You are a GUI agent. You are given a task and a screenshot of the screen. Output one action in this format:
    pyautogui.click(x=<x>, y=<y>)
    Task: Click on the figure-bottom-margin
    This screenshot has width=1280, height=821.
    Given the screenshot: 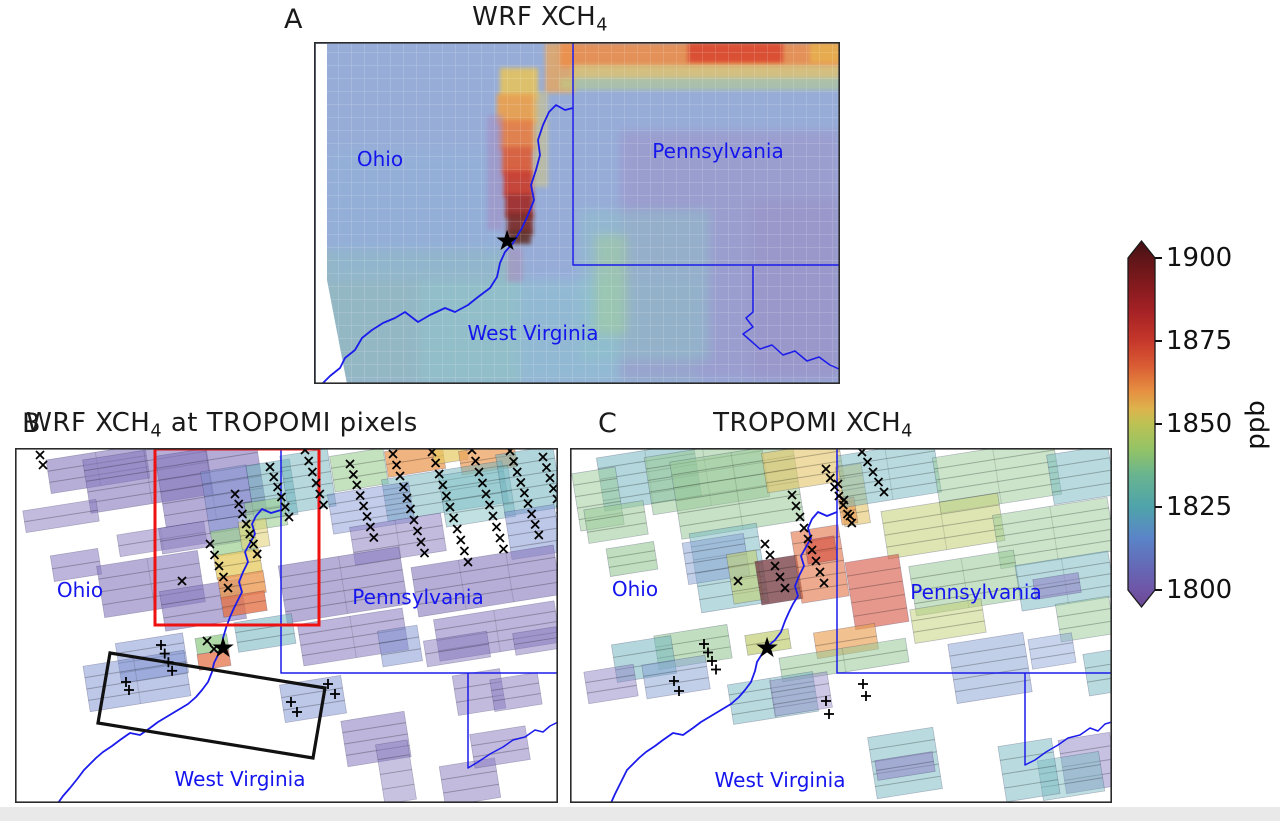 What is the action you would take?
    pyautogui.click(x=640, y=814)
    